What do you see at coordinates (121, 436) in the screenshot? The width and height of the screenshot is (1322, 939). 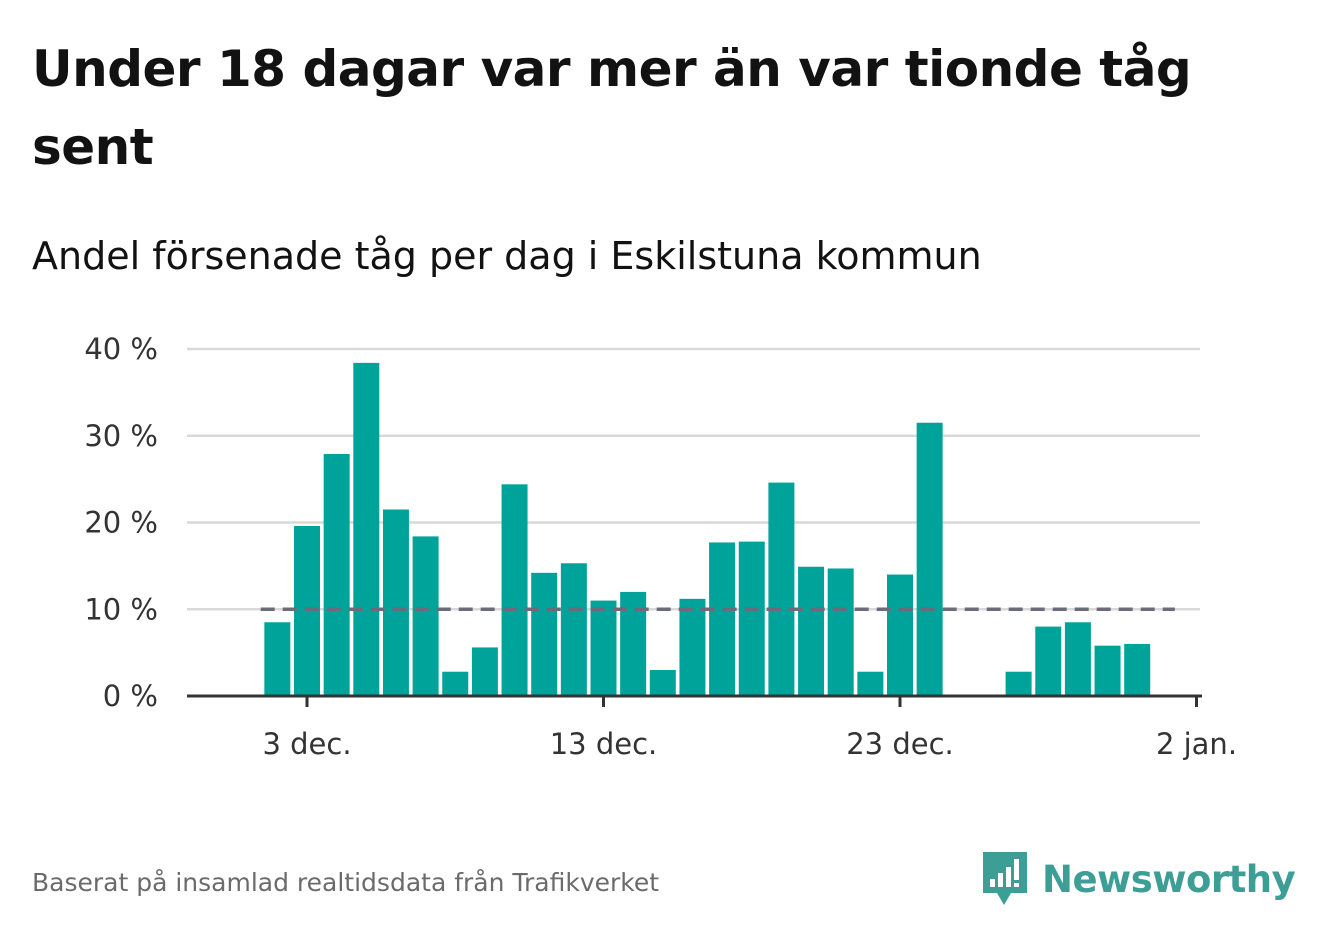 I see `y-tick-label: 30 %` at bounding box center [121, 436].